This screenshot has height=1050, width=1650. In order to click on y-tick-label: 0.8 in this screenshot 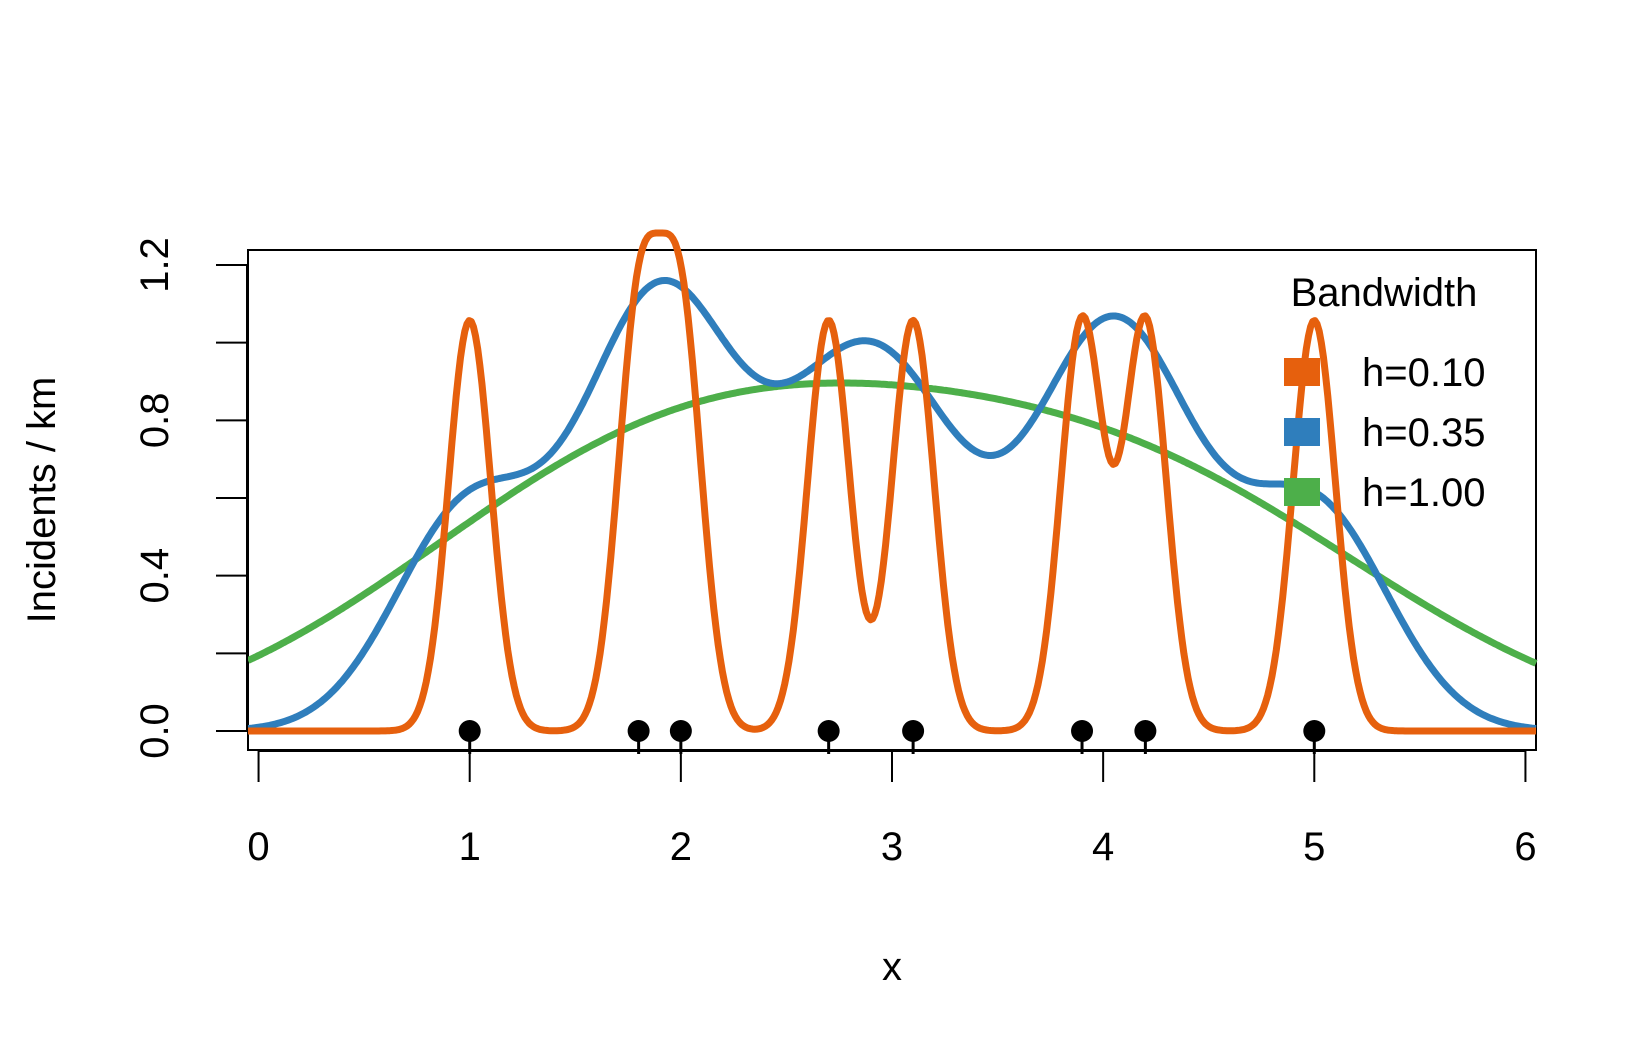, I will do `click(155, 421)`.